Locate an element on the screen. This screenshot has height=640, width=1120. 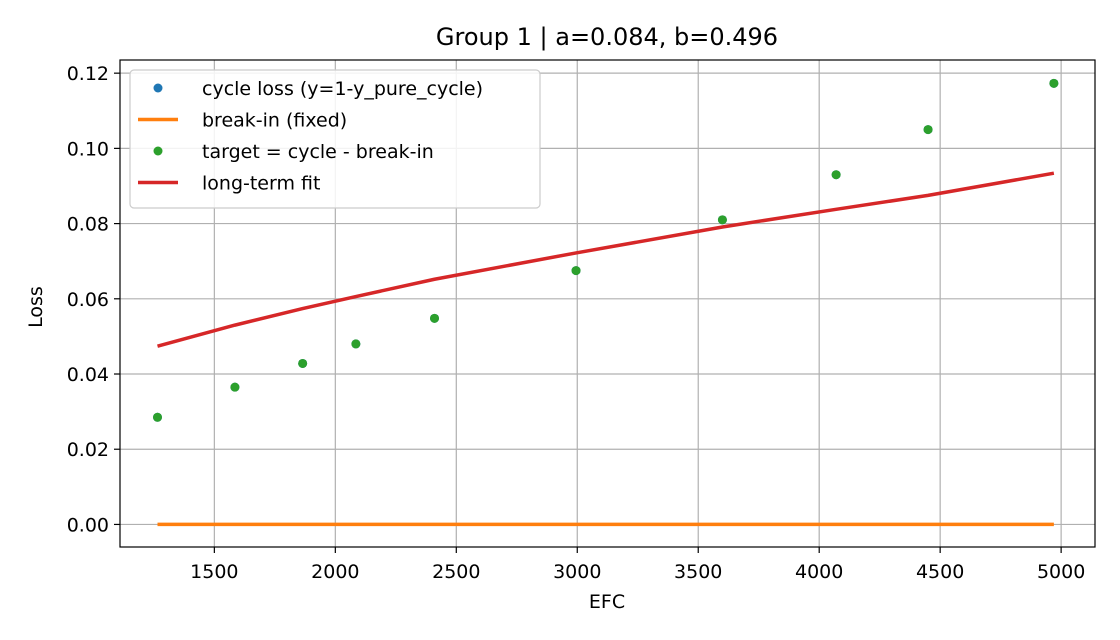
y-tick-label: 0.12 is located at coordinates (88, 74).